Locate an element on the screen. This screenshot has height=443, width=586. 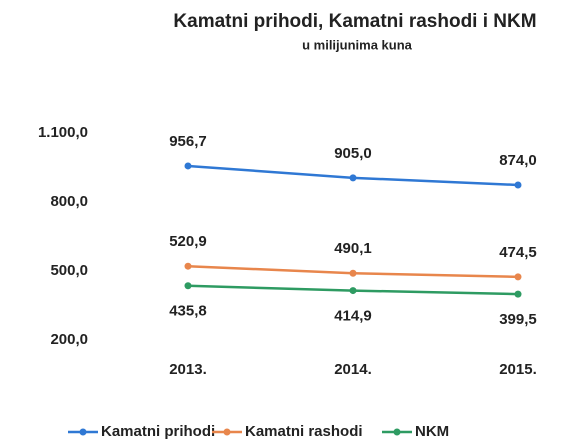
legend-label: Kamatni prihodi is located at coordinates (158, 431).